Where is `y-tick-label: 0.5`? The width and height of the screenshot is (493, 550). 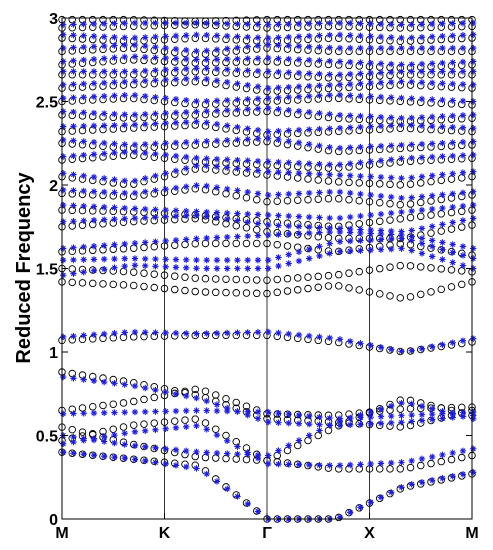 y-tick-label: 0.5 is located at coordinates (47, 437).